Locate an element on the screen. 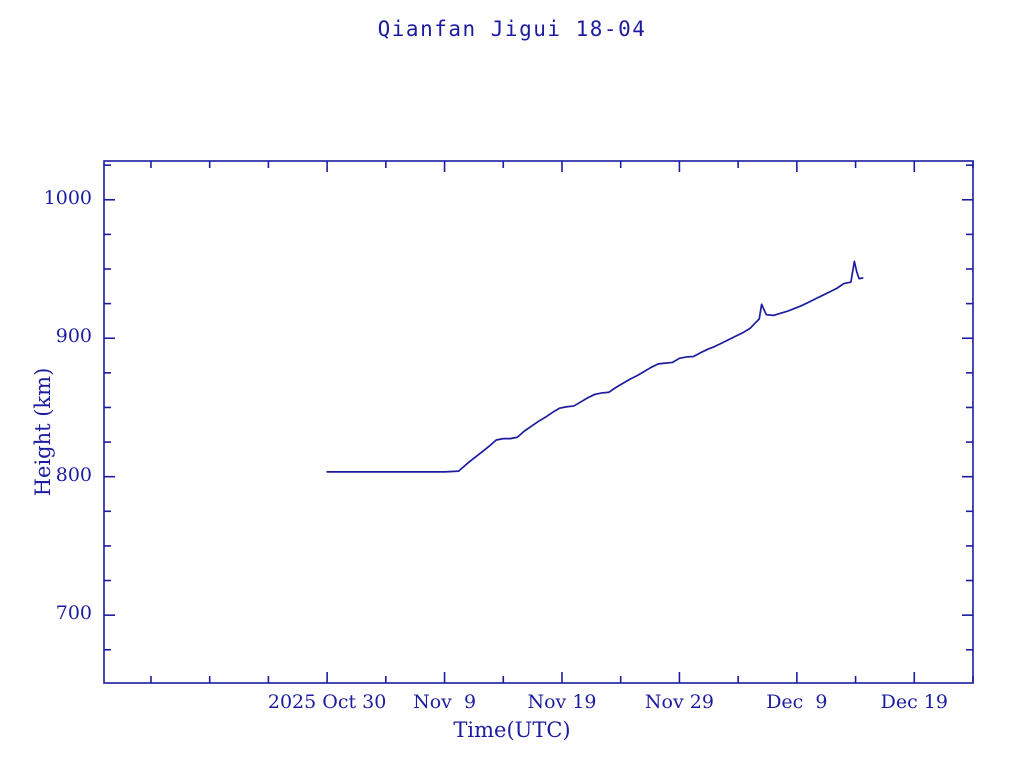 The height and width of the screenshot is (768, 1024). x-tick-label: Nov 29 is located at coordinates (679, 702).